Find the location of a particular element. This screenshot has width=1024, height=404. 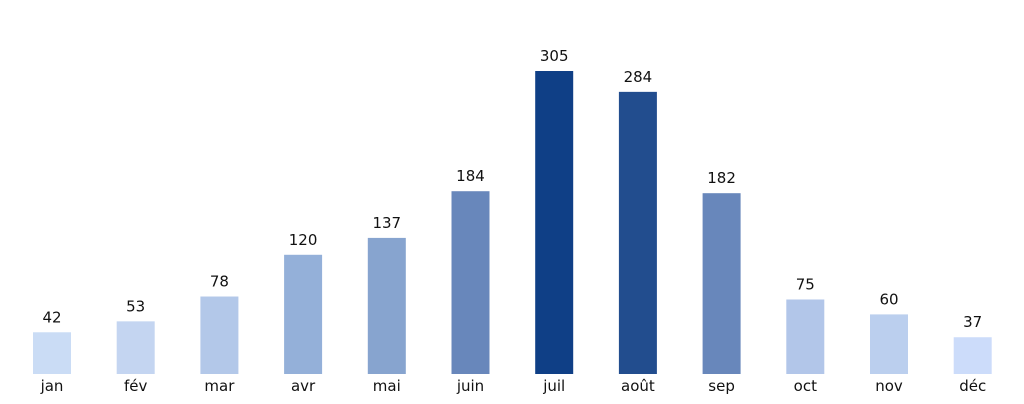

bar-déc is located at coordinates (972, 355).